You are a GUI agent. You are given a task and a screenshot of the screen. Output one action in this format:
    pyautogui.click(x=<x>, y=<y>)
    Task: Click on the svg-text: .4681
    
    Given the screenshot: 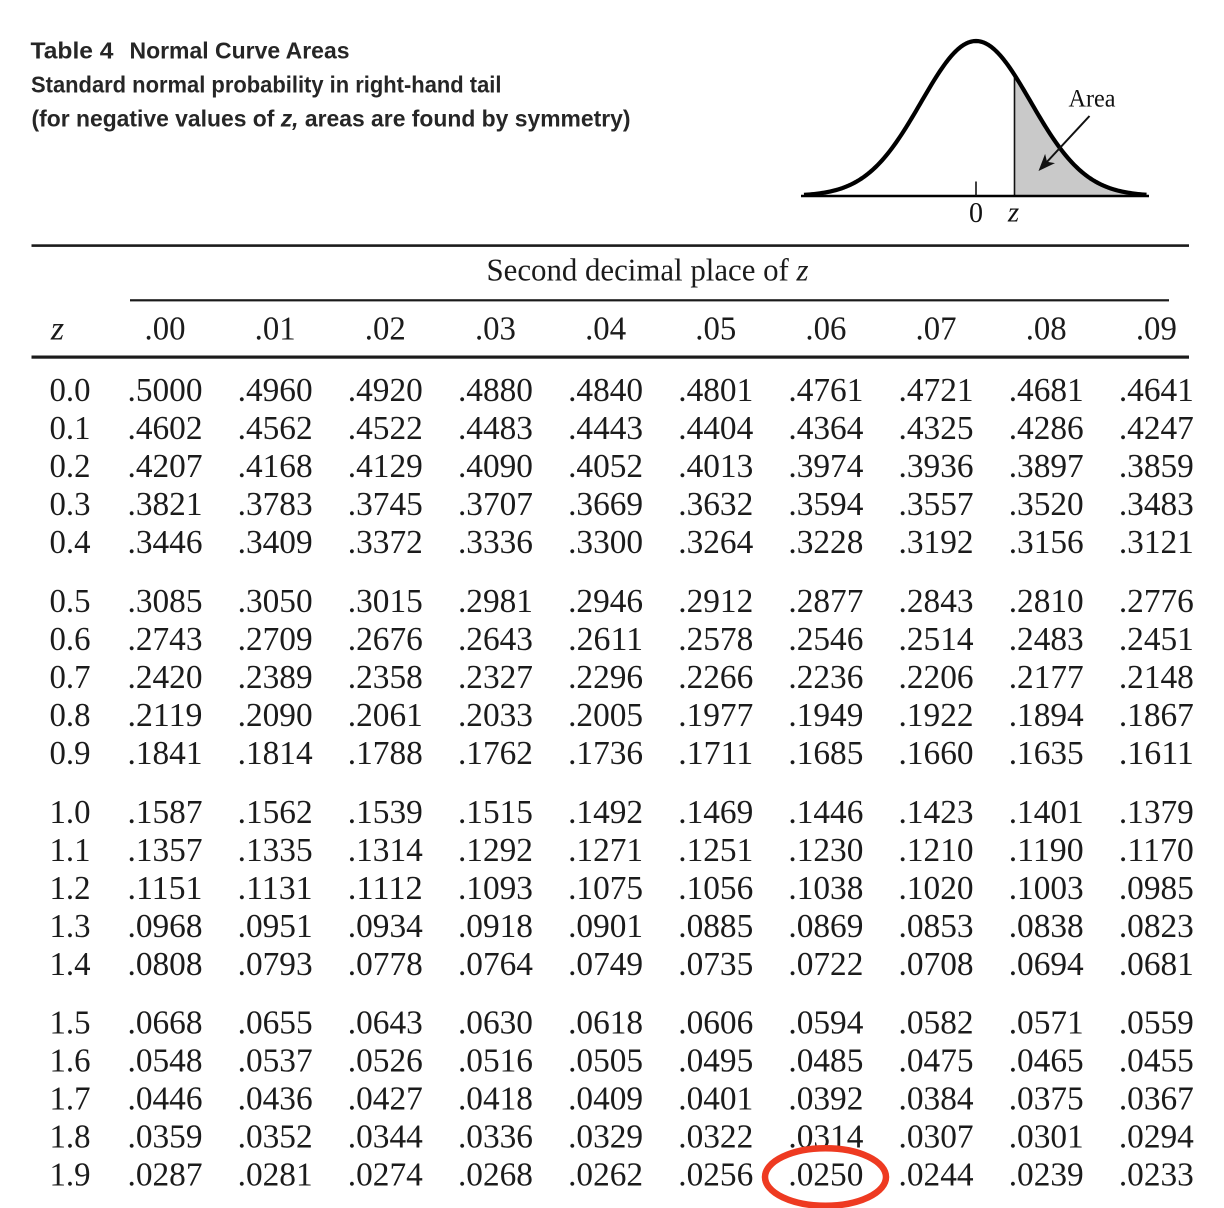 What is the action you would take?
    pyautogui.click(x=1046, y=390)
    